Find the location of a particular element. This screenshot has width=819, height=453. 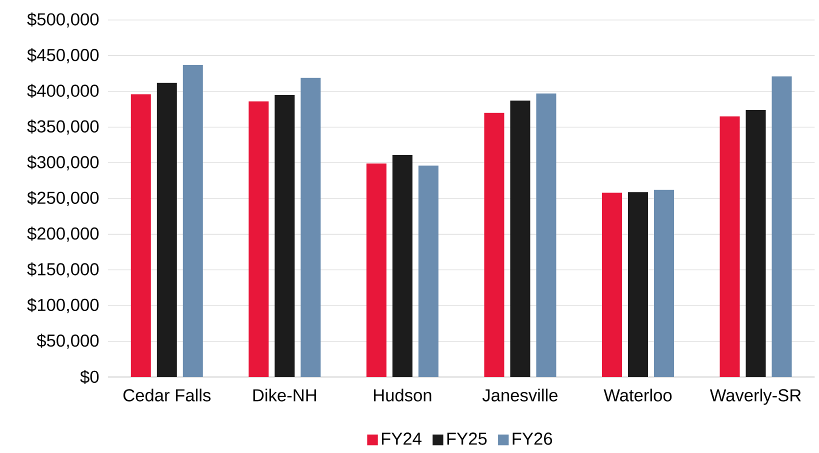

y-tick-label: $0 is located at coordinates (89, 377).